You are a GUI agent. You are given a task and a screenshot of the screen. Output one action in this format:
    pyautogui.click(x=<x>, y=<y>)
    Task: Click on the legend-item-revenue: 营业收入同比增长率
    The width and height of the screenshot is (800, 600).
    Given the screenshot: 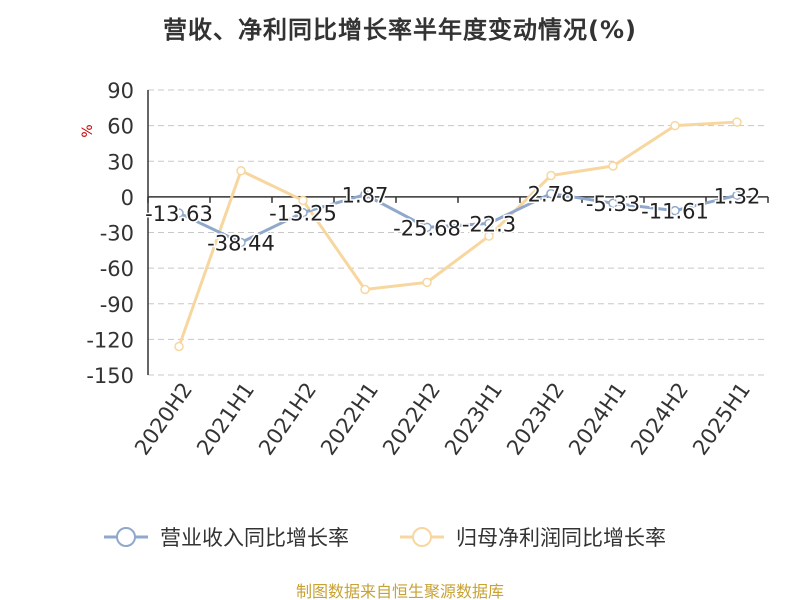 What is the action you would take?
    pyautogui.click(x=226, y=538)
    